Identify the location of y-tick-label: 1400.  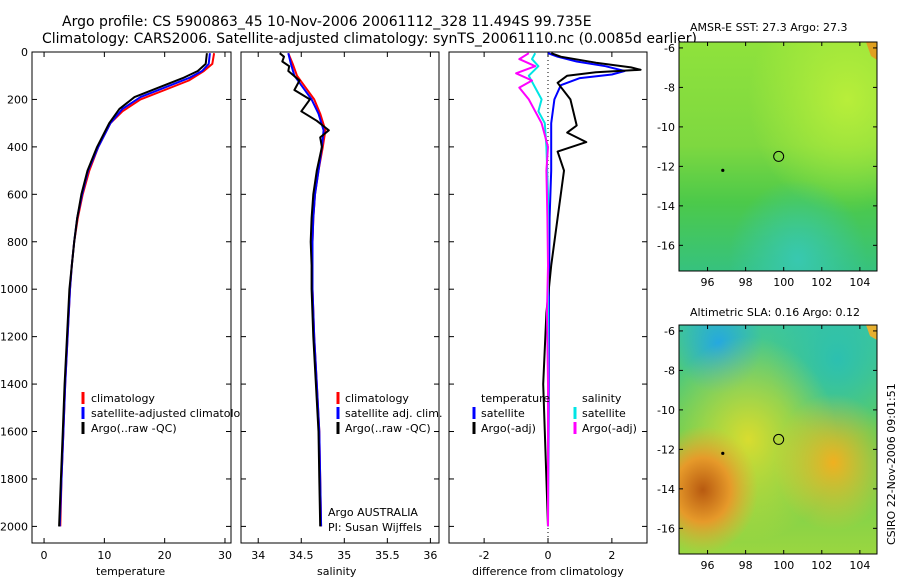
(14, 384).